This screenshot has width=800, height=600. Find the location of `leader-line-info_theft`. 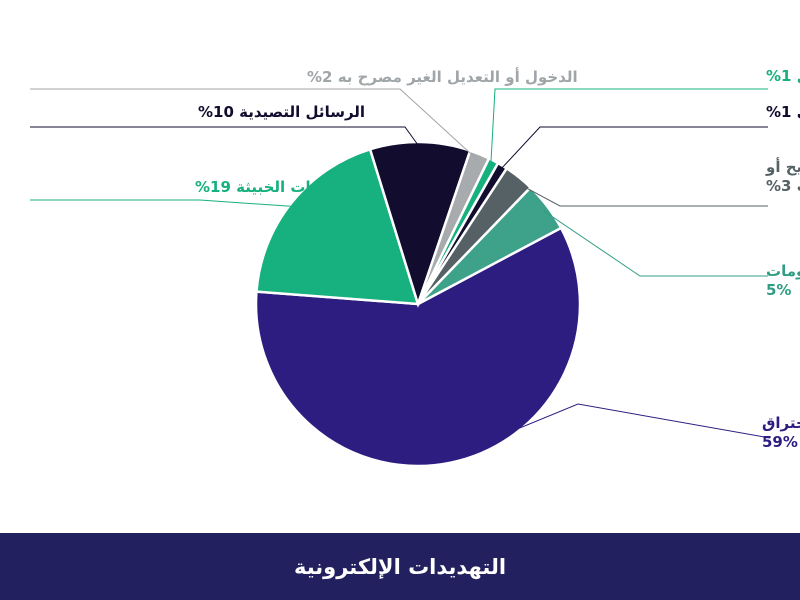

leader-line-info_theft is located at coordinates (655, 243).